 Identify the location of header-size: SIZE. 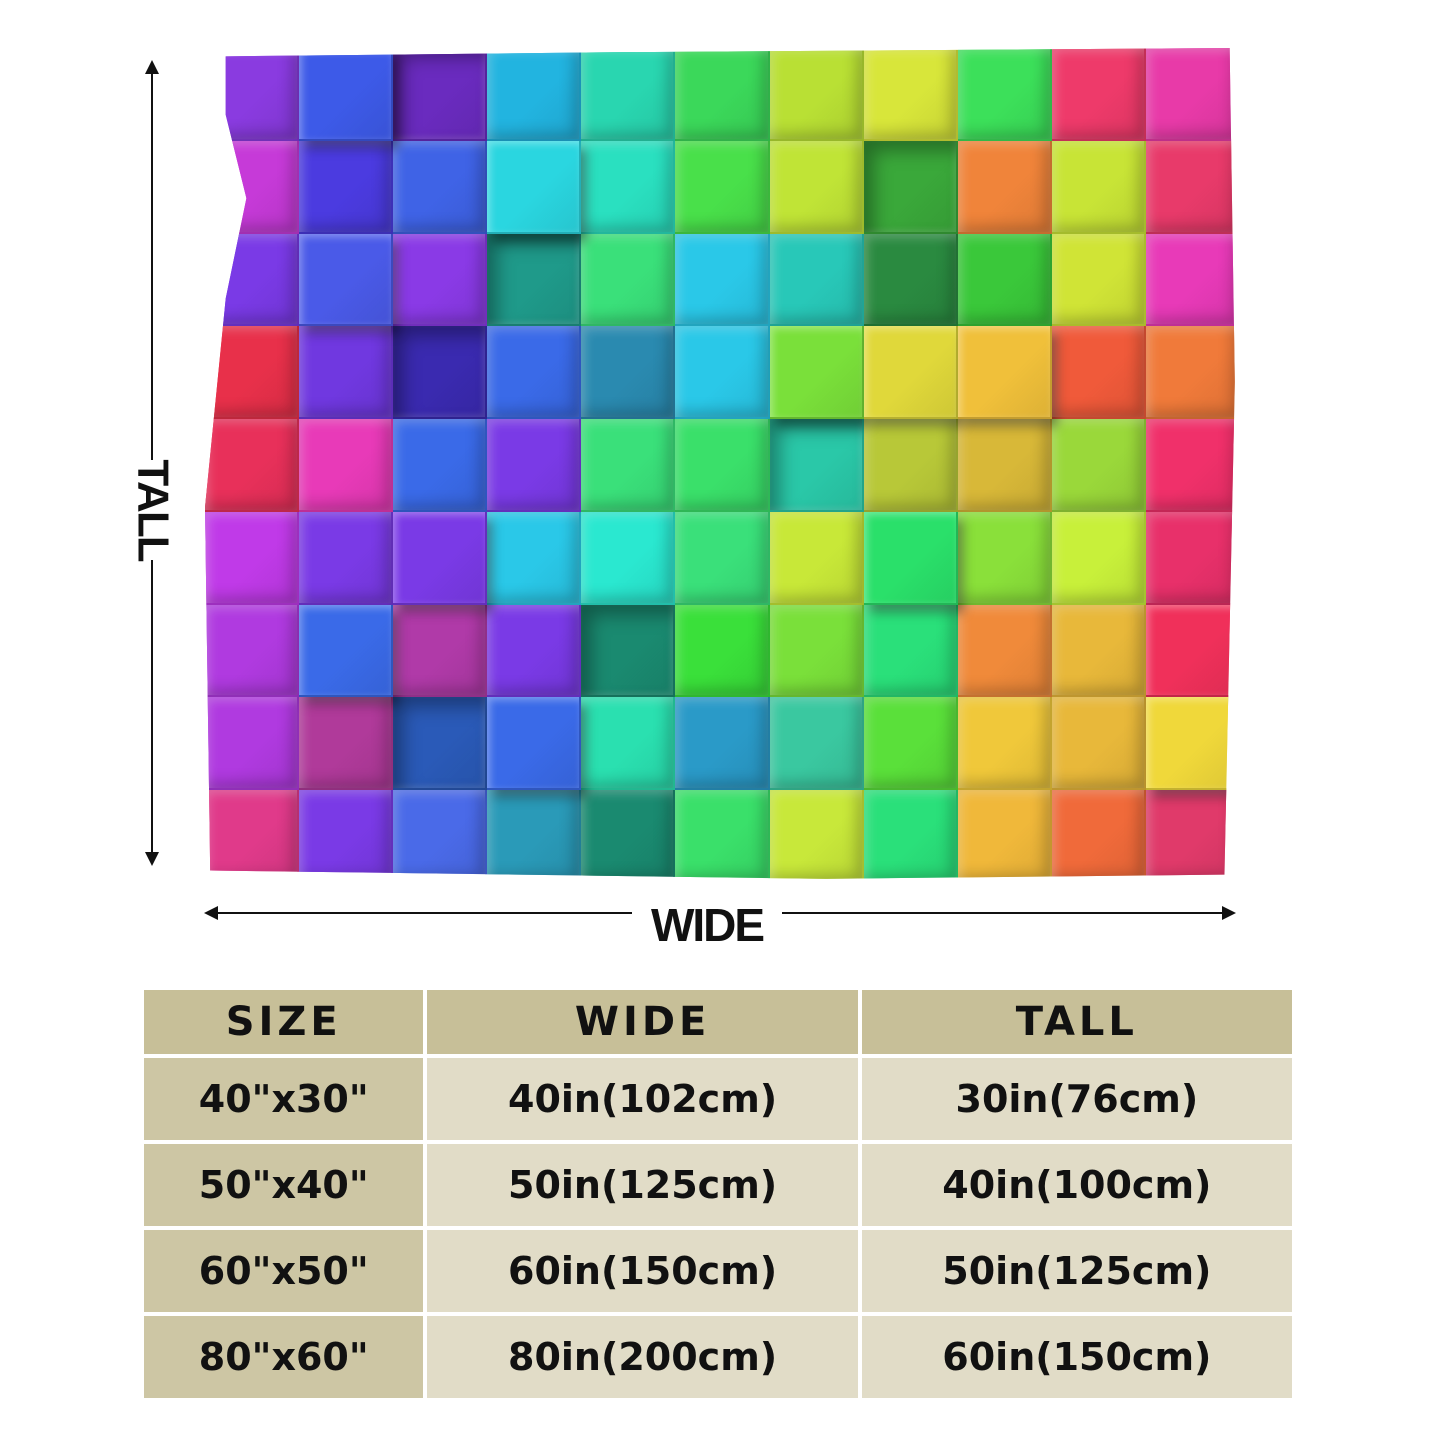
(284, 1022).